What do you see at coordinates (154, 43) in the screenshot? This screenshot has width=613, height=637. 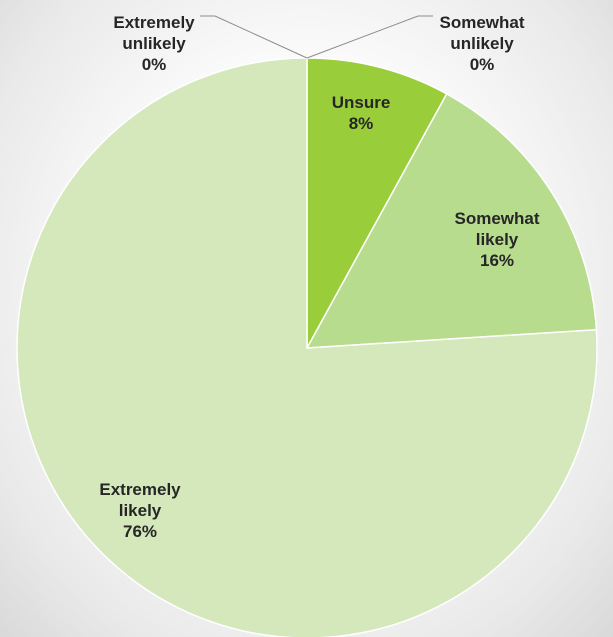 I see `data-label-extremely-unlikely: Extremely unlikely 0%` at bounding box center [154, 43].